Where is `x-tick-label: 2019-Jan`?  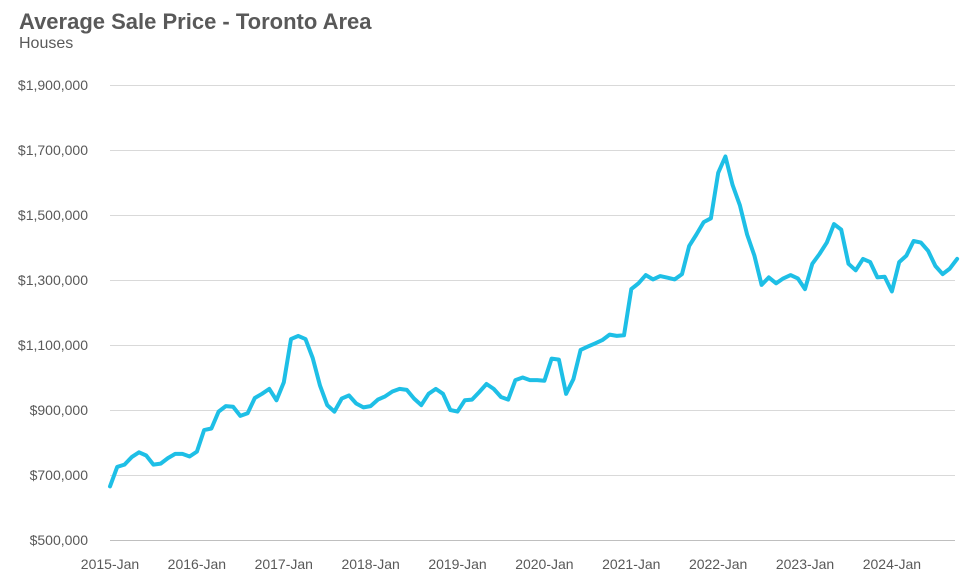
x-tick-label: 2019-Jan is located at coordinates (457, 564).